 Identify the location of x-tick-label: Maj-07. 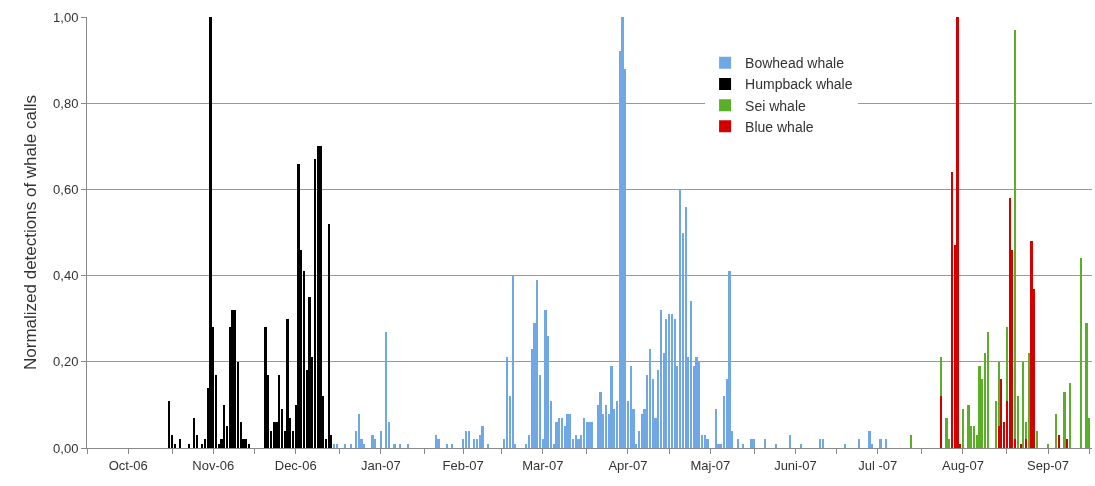
(710, 465).